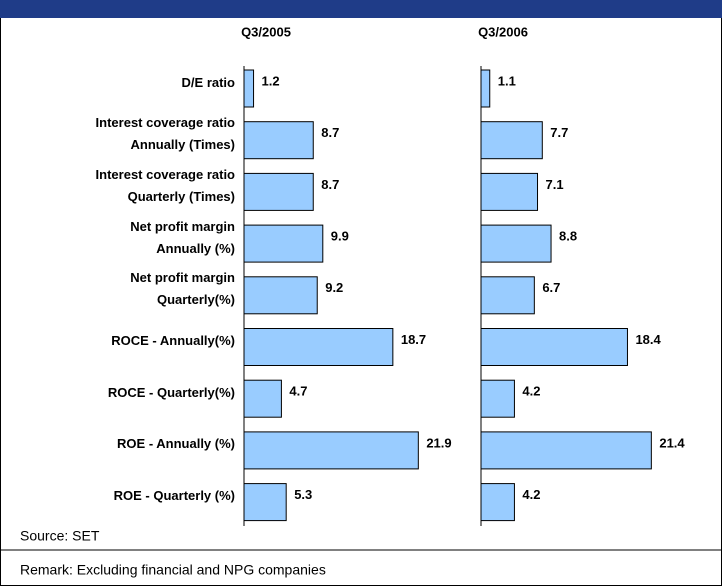  Describe the element at coordinates (551, 287) in the screenshot. I see `value-label: 6.7` at that location.